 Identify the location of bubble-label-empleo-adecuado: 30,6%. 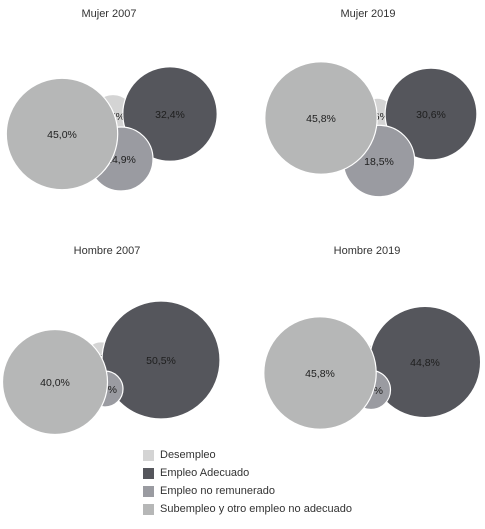
(431, 115).